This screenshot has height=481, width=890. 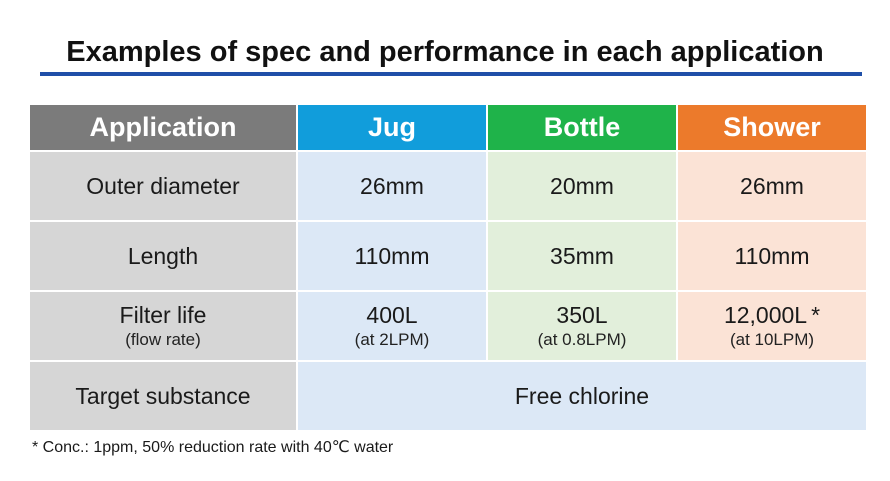 What do you see at coordinates (582, 256) in the screenshot?
I see `cell-bottle-length: 35mm` at bounding box center [582, 256].